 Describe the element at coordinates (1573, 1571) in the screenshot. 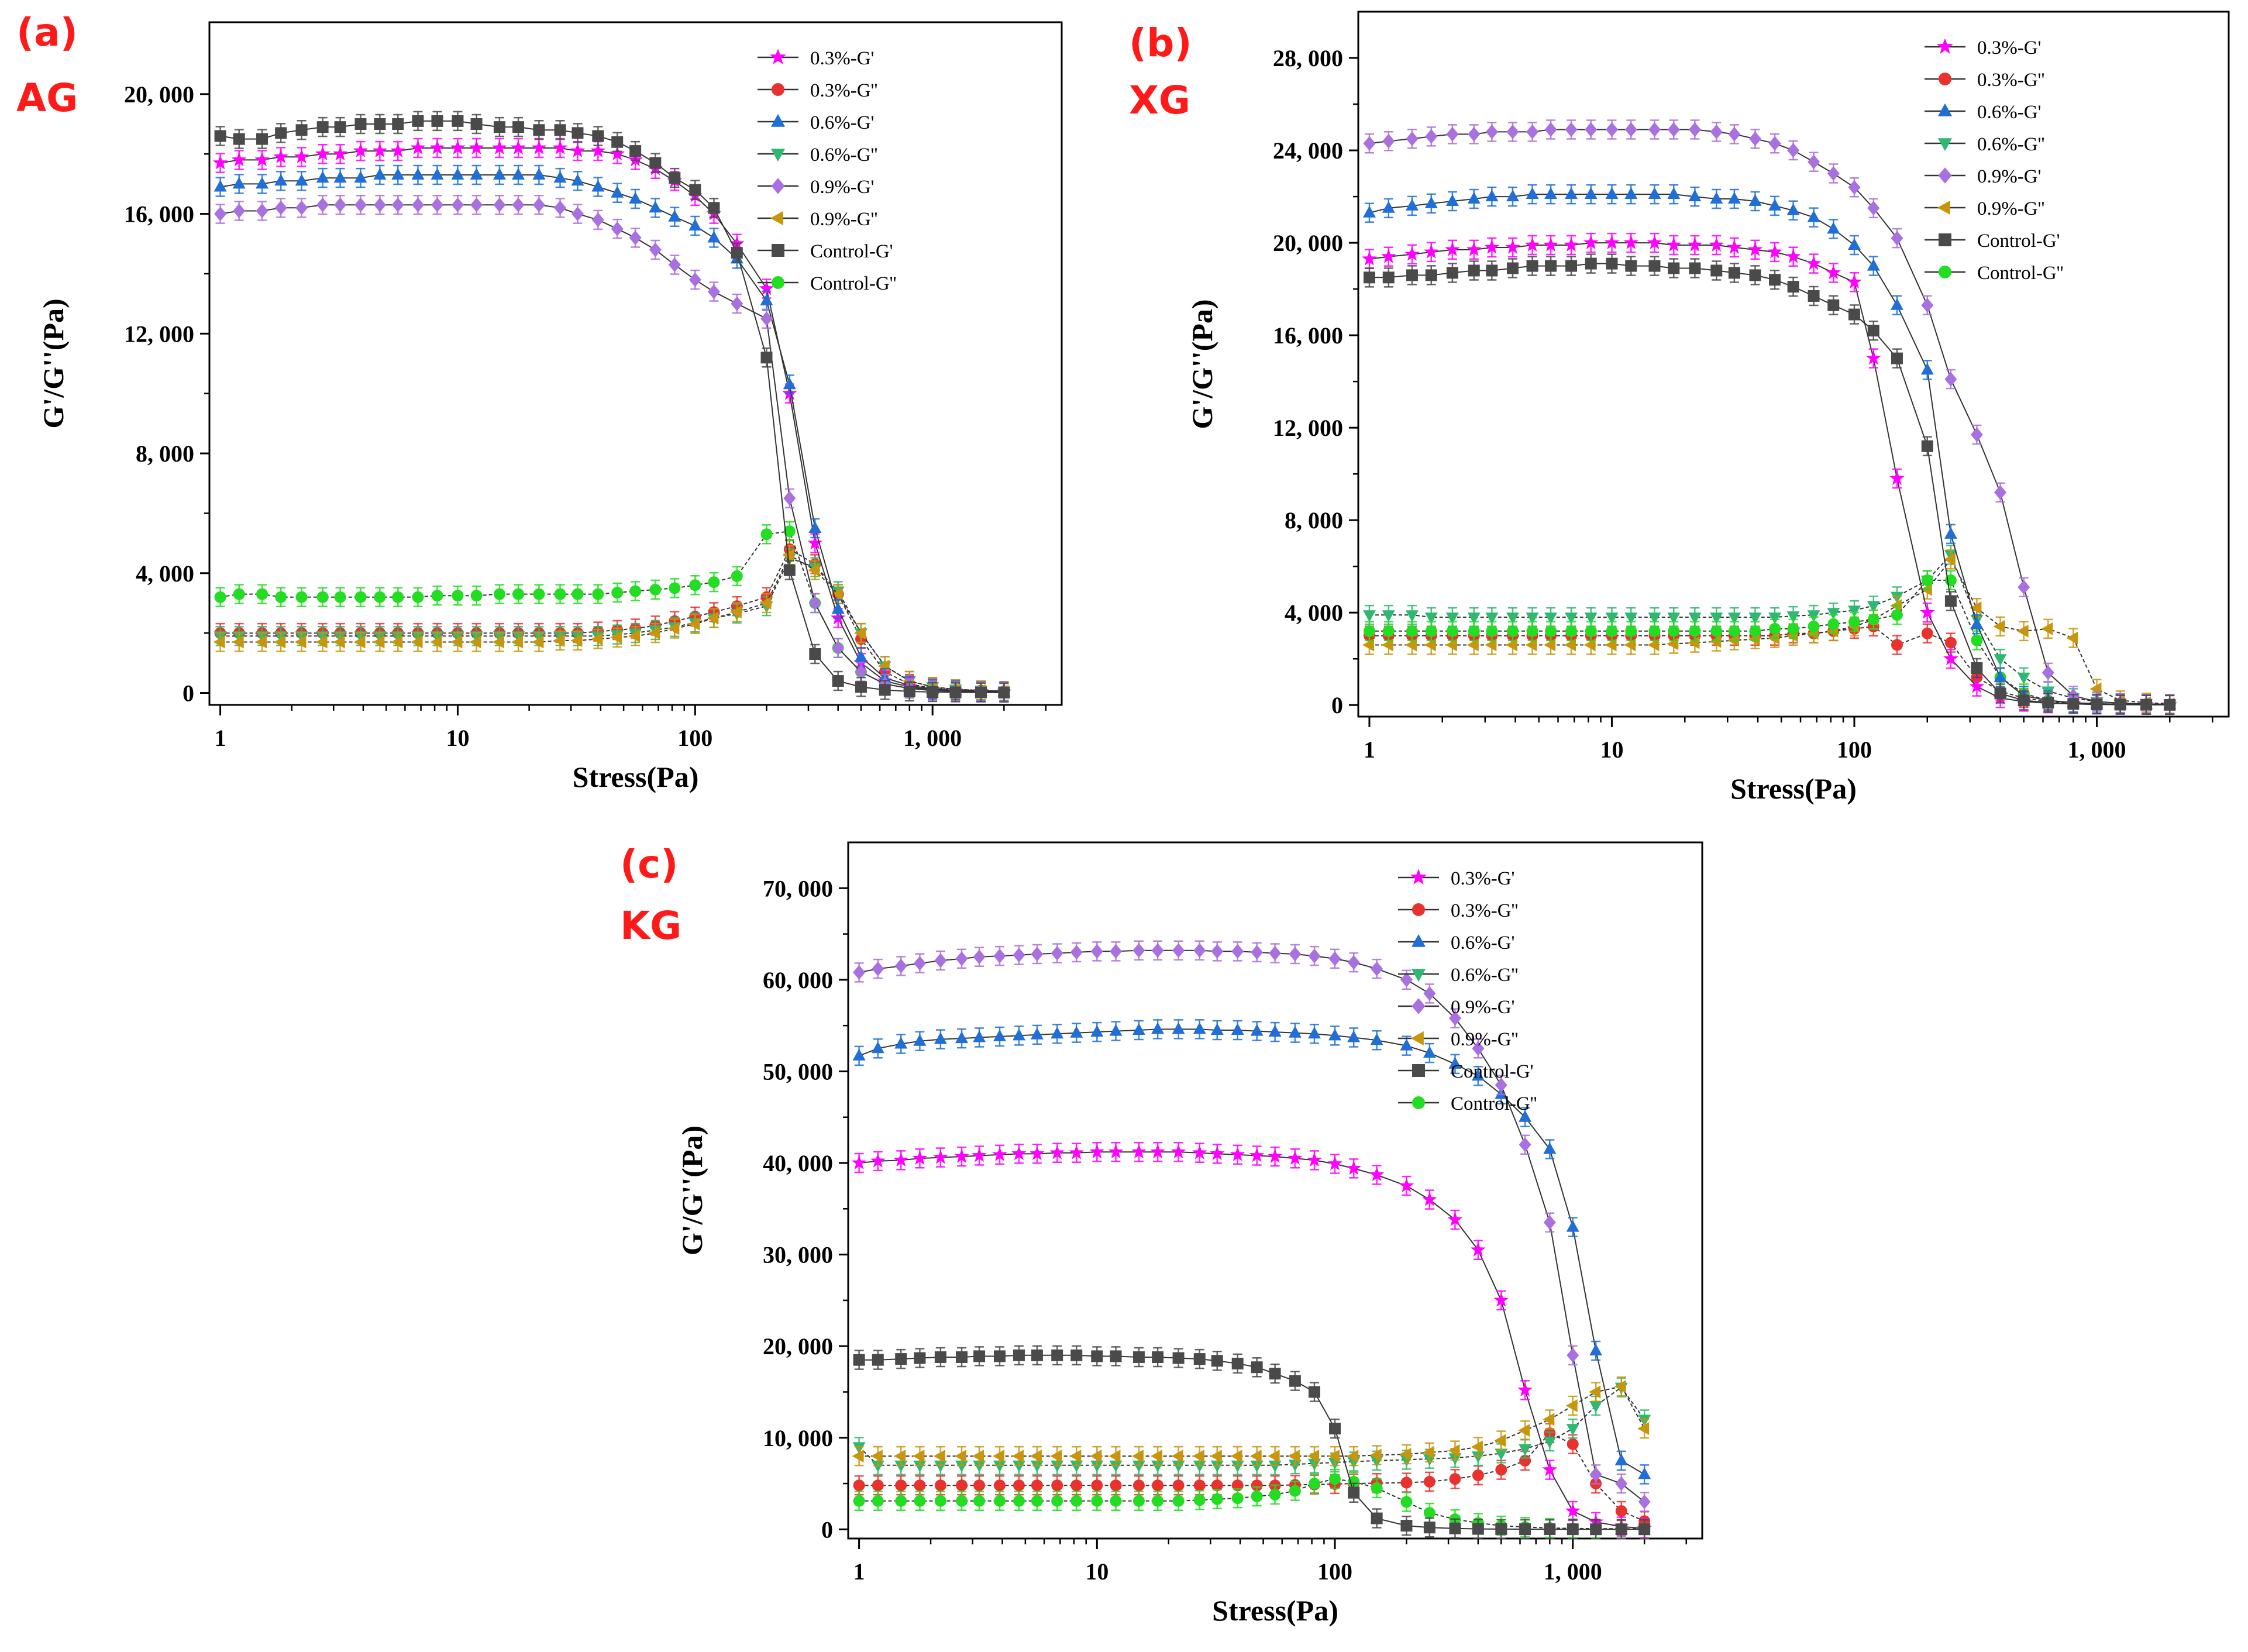

I see `x-tick-label: 1, 000` at that location.